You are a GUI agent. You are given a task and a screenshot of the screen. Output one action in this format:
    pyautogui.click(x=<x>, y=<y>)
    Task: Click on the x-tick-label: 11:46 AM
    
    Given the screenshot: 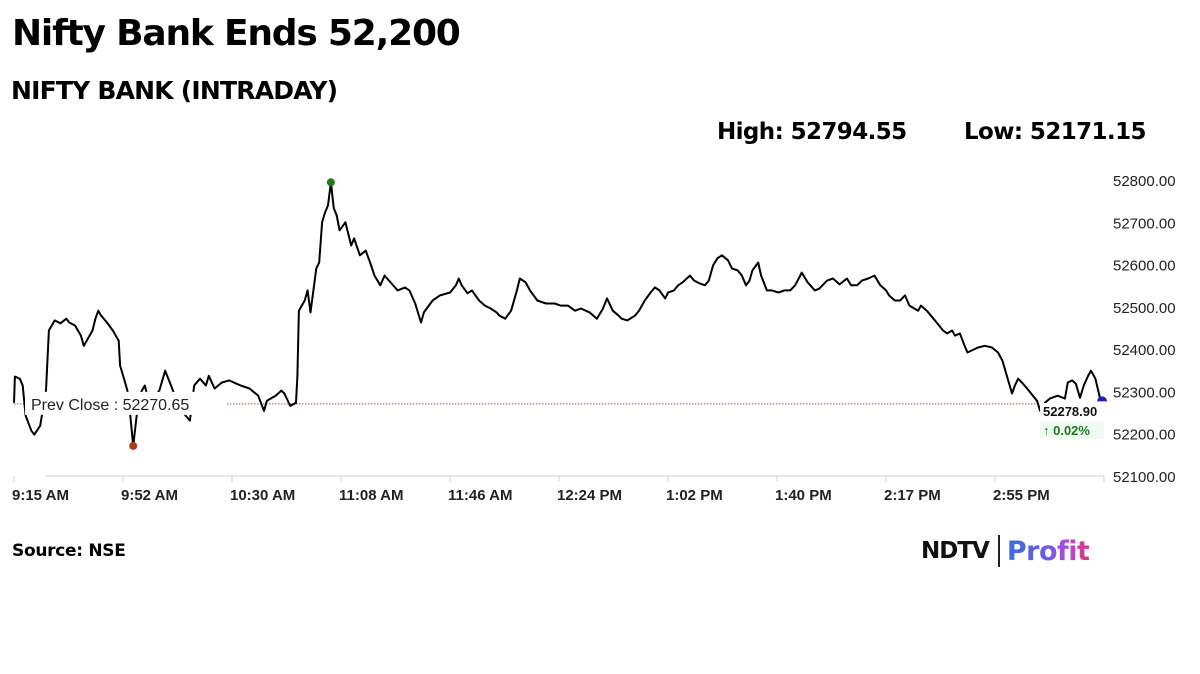 What is the action you would take?
    pyautogui.click(x=480, y=495)
    